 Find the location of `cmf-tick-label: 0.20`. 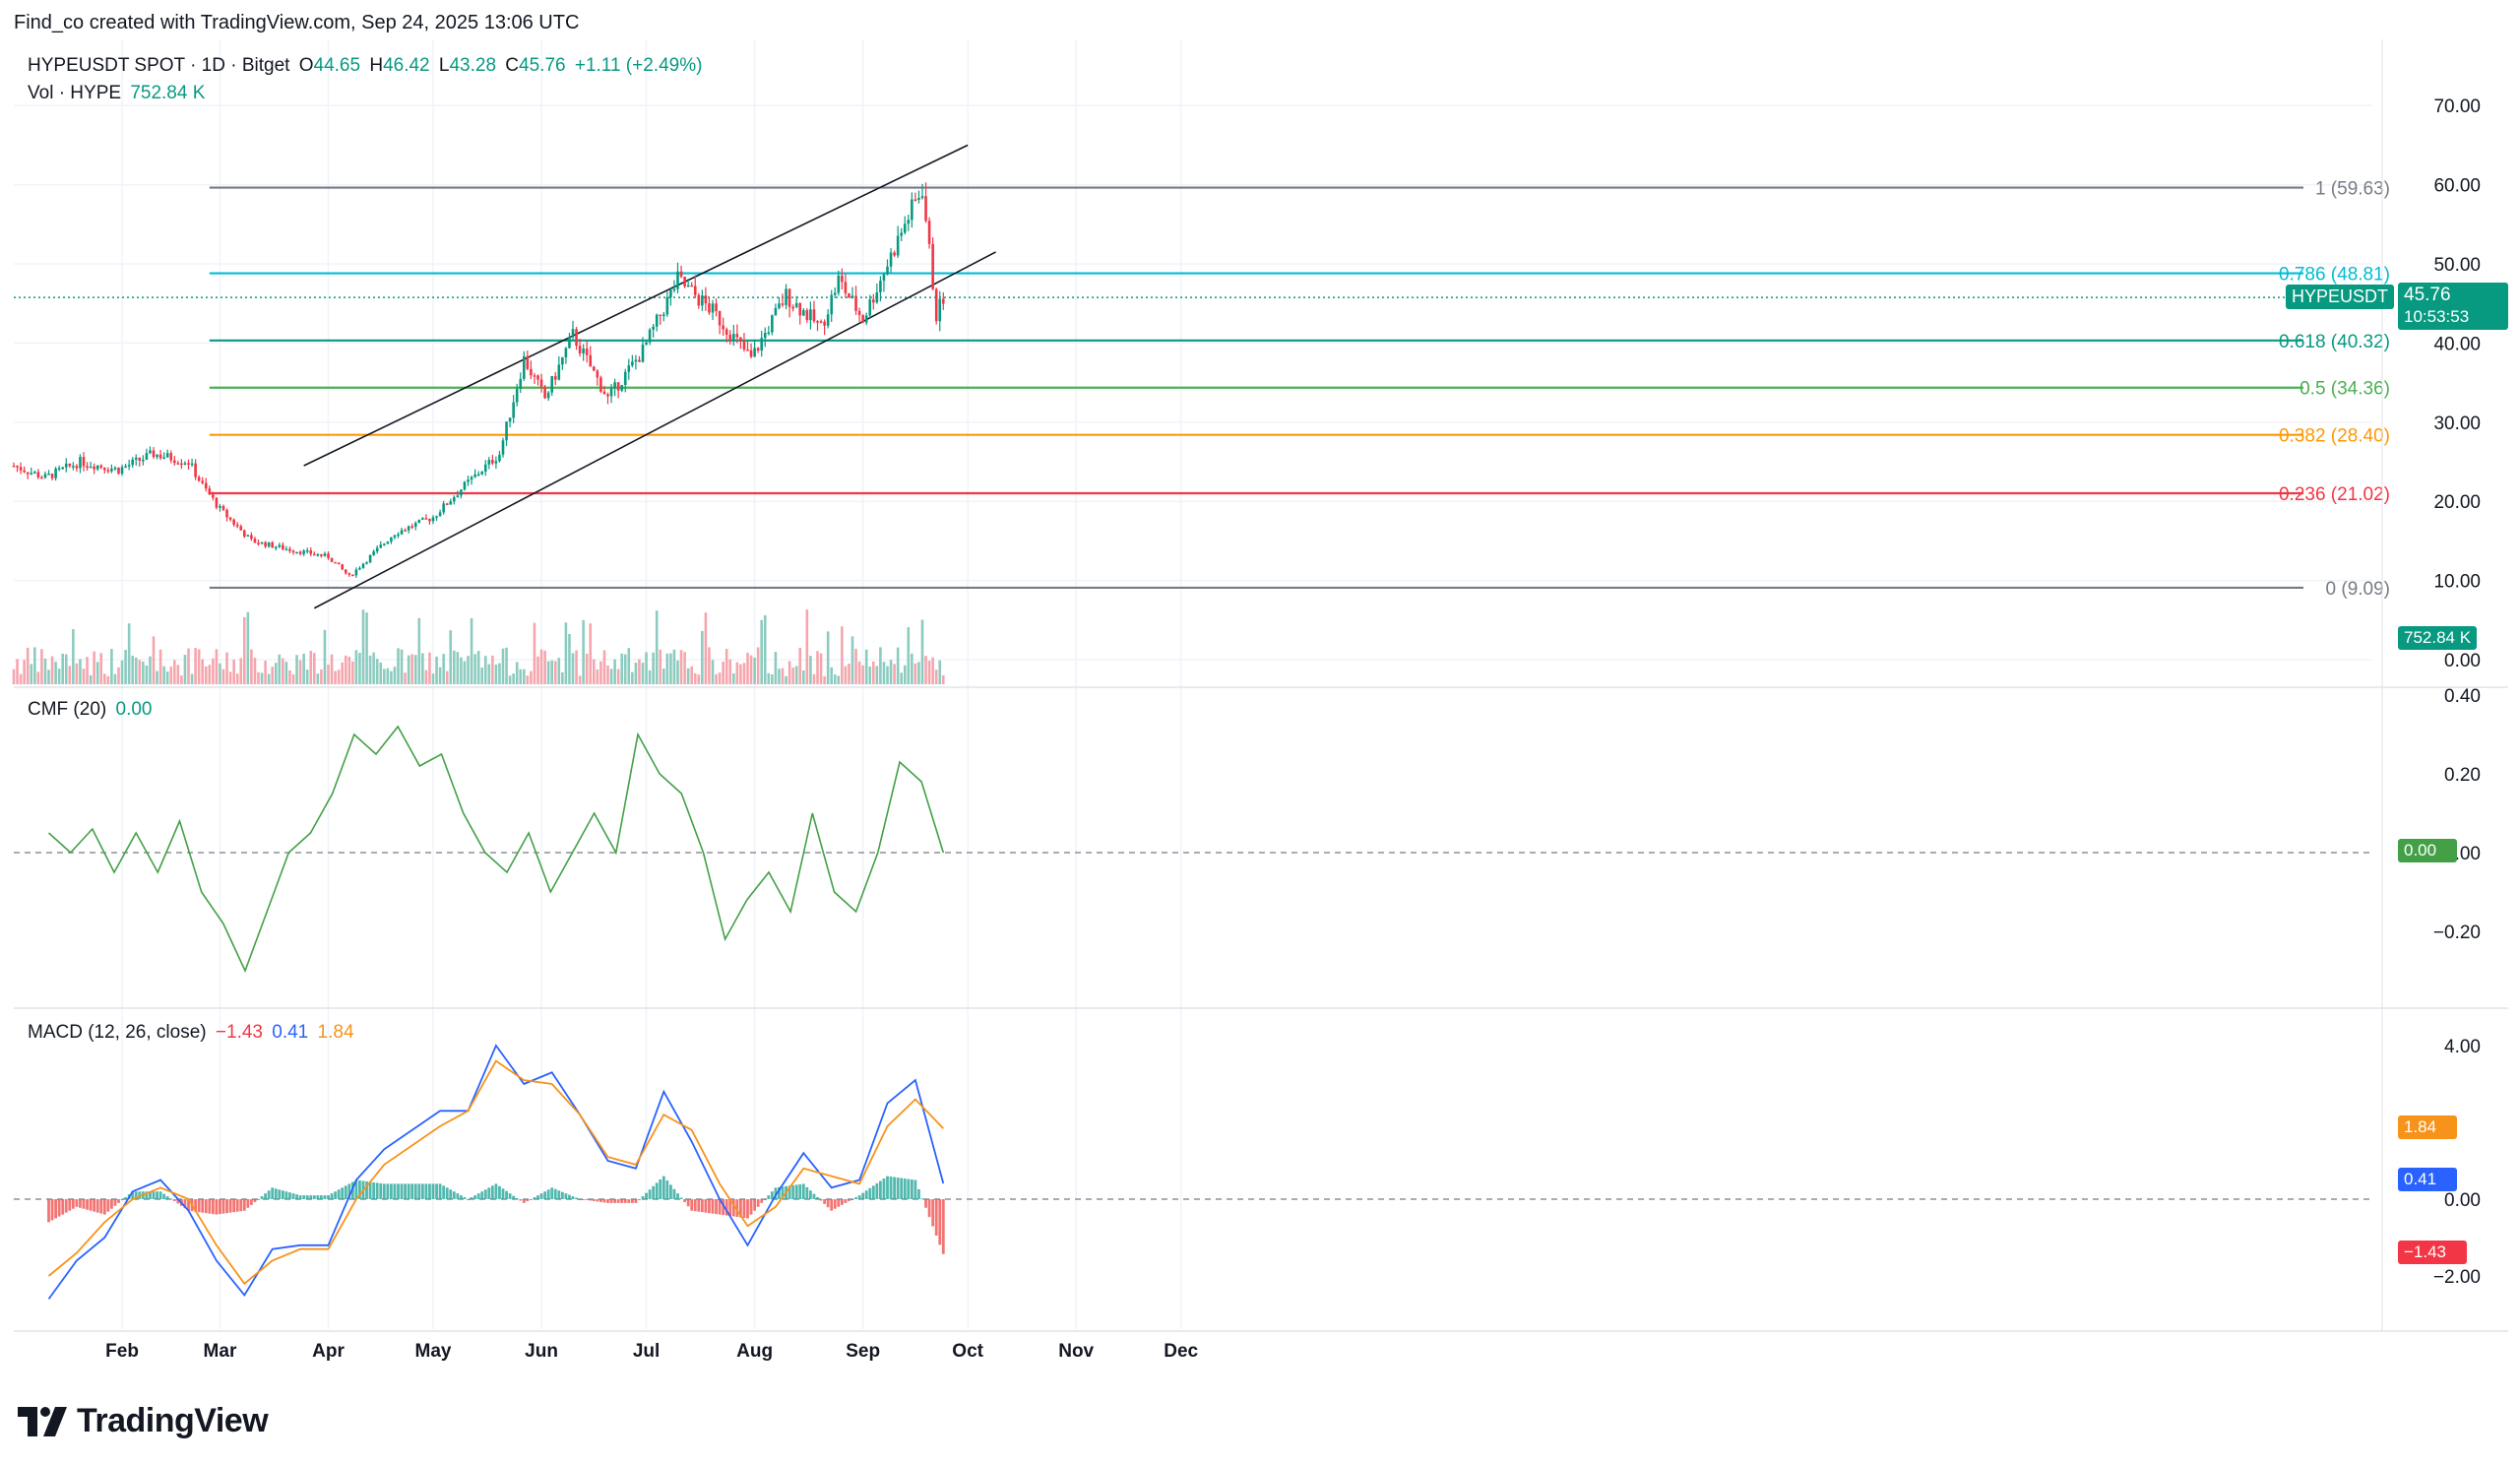

cmf-tick-label: 0.20 is located at coordinates (2462, 776).